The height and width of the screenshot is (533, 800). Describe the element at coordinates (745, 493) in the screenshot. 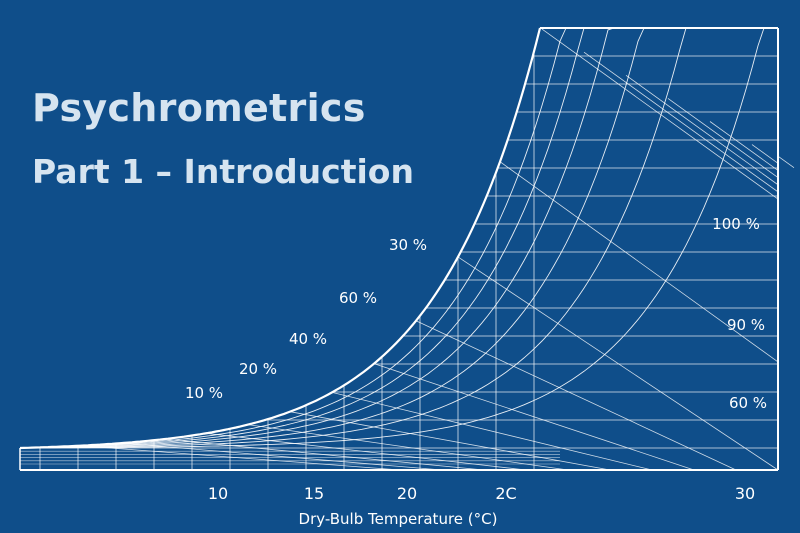

I see `x-tick-label: 30` at that location.